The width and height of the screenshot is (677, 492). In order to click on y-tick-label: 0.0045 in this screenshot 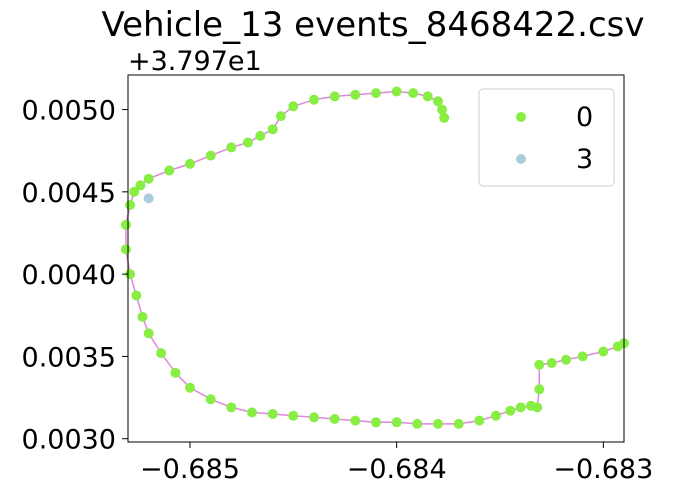, I will do `click(69, 193)`.